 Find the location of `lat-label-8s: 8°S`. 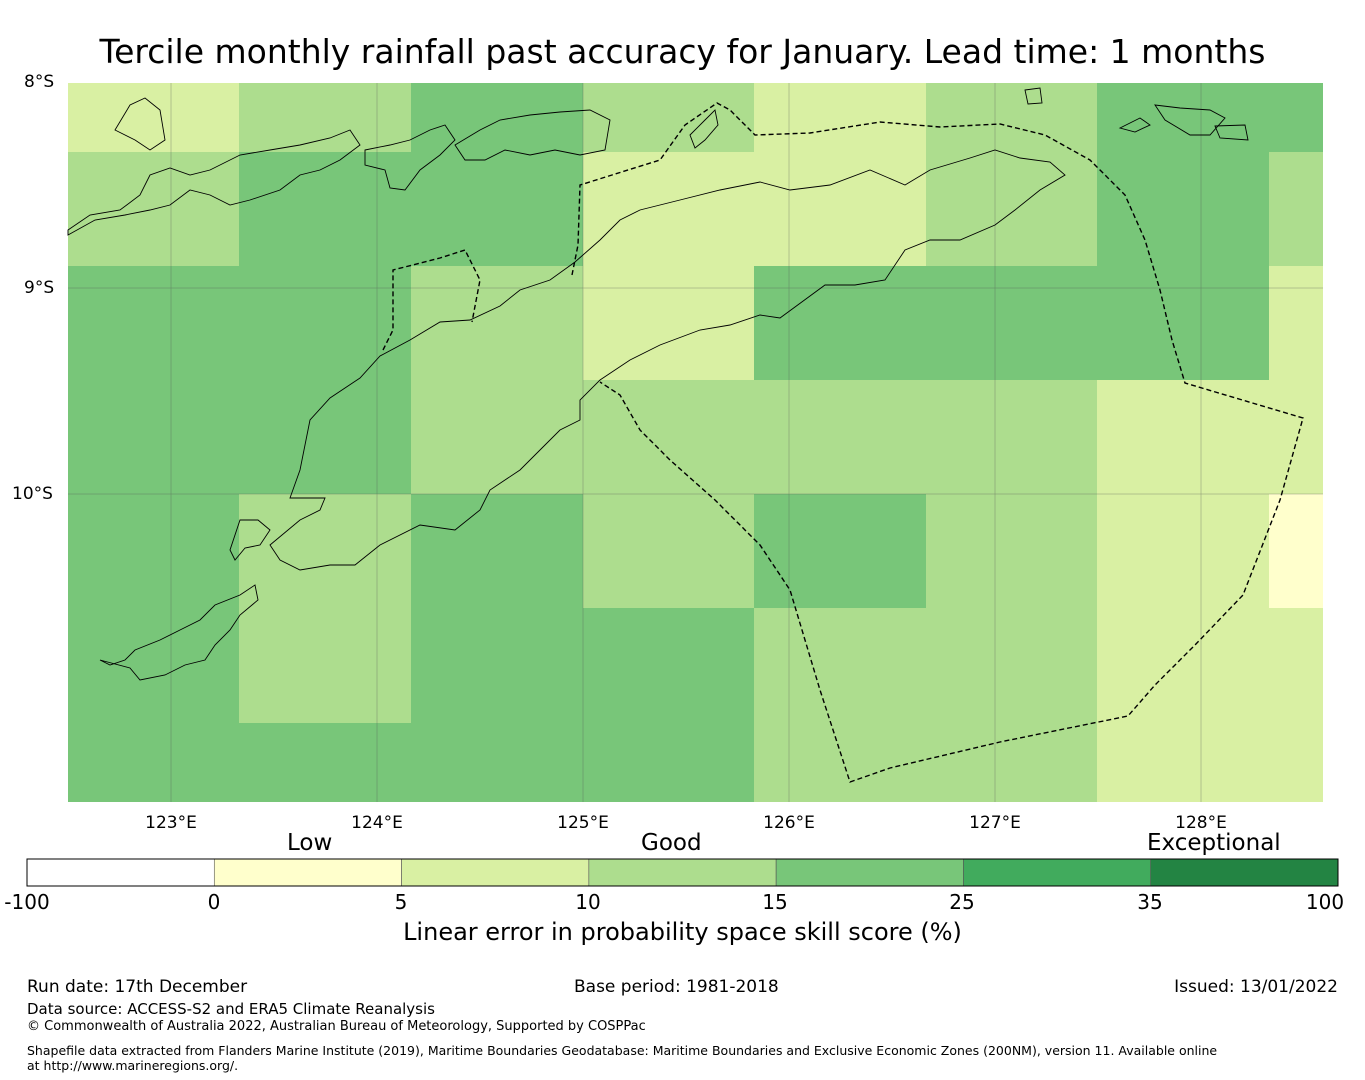

lat-label-8s: 8°S is located at coordinates (39, 82).